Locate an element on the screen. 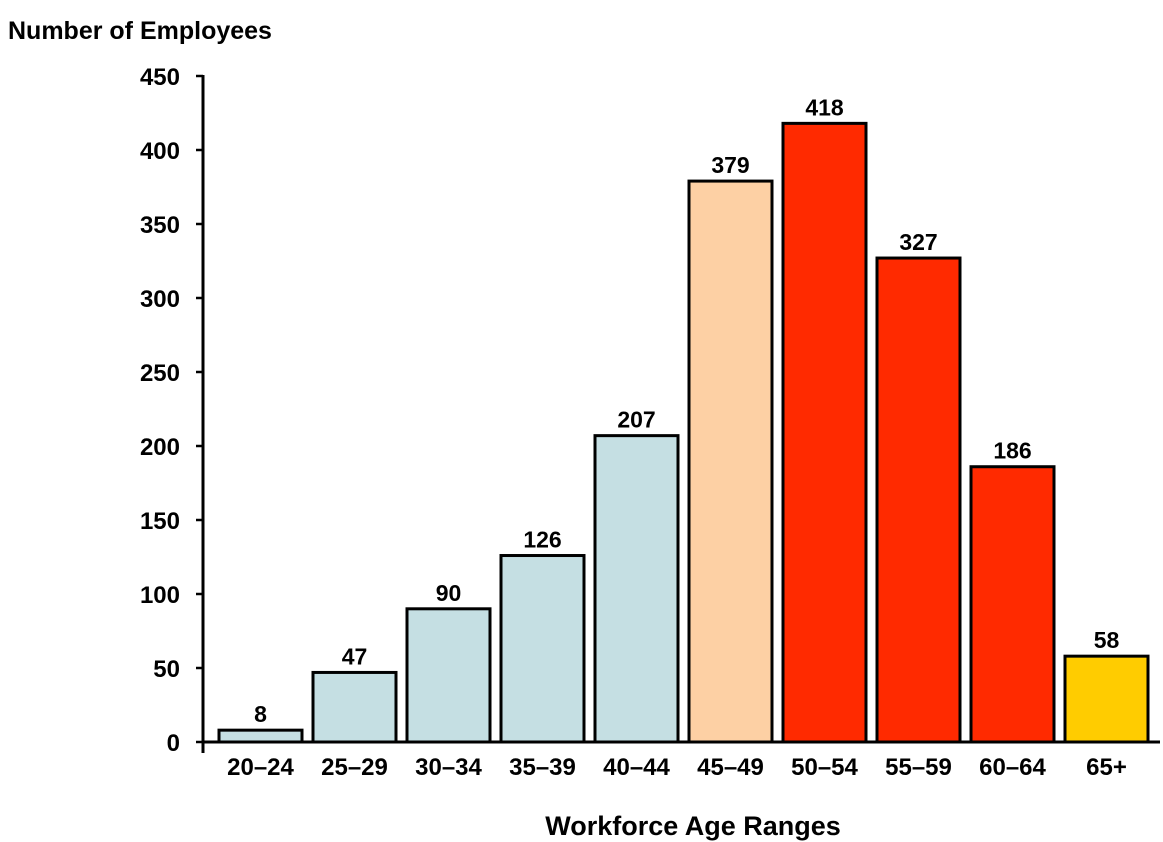  x-tick-label: 55–59 is located at coordinates (918, 767).